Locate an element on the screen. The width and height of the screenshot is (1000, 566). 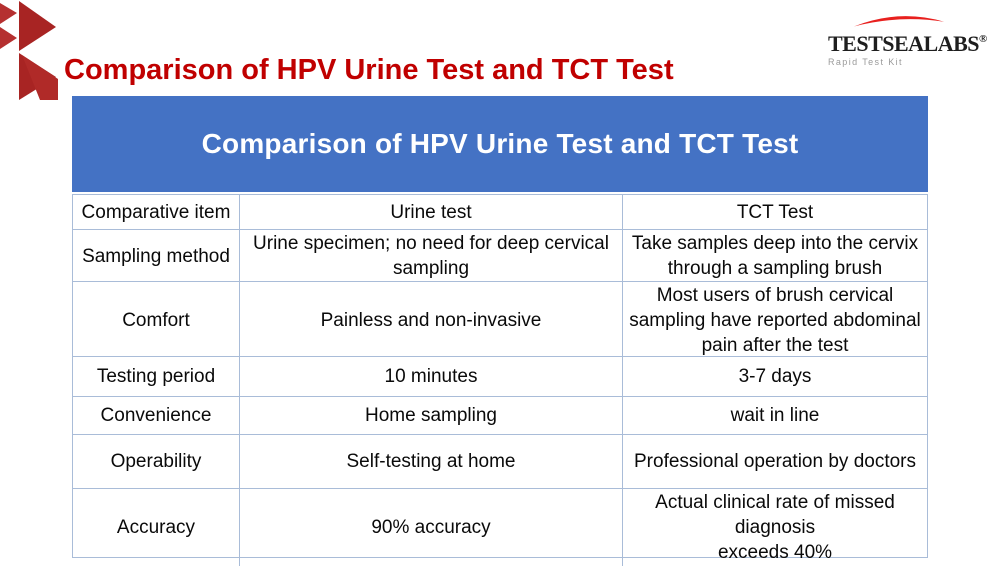
table-row: Convenience Home sampling wait in line is located at coordinates (500, 416).